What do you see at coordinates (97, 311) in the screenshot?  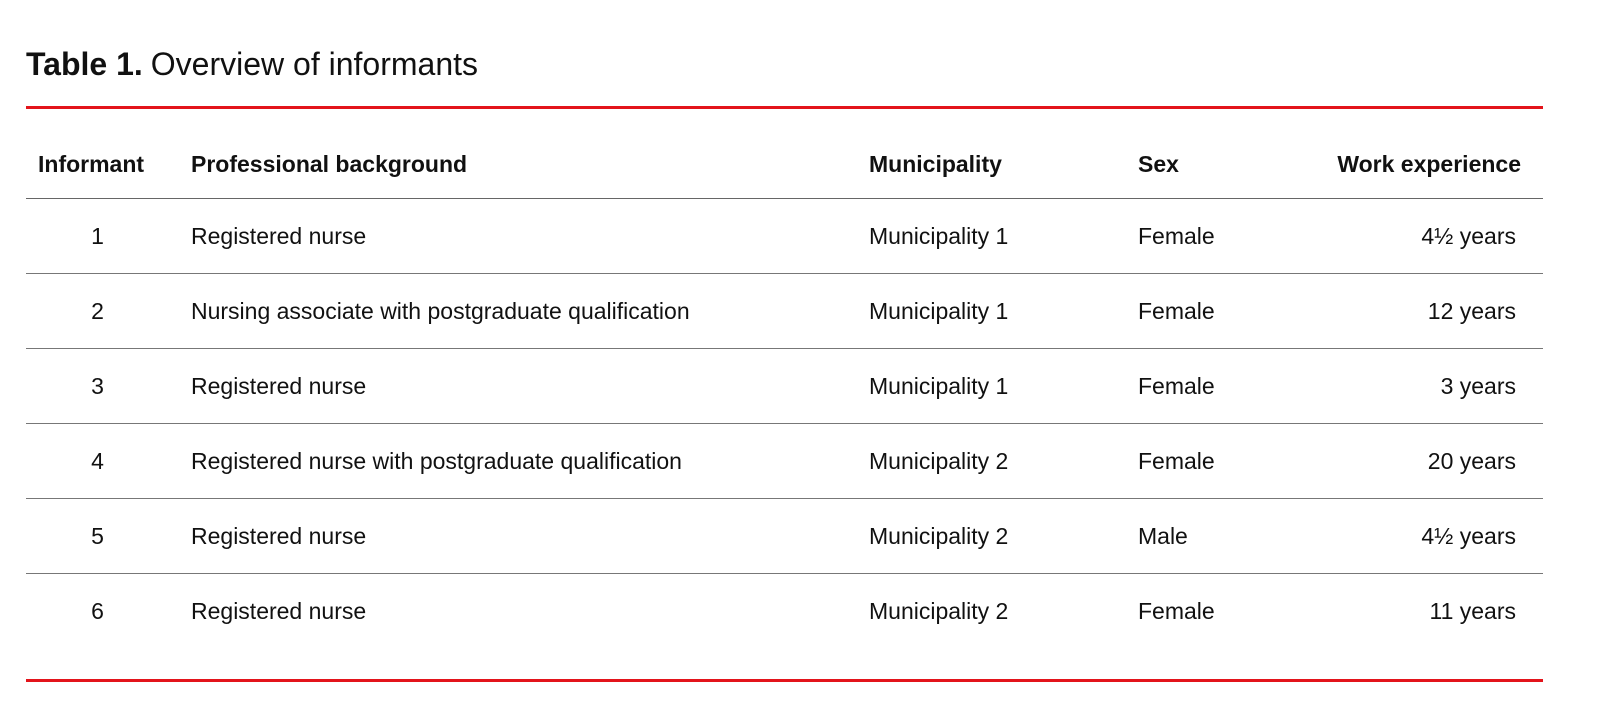 I see `table-cell: 2` at bounding box center [97, 311].